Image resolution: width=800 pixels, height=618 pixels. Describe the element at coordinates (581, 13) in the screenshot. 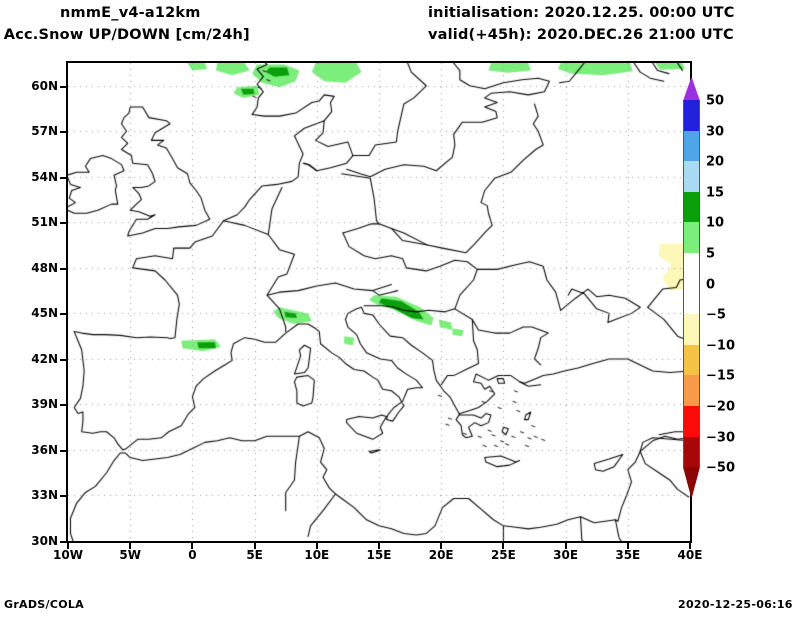

I see `initialisation-label: initialisation: 2020.12.25. 00:00 UTC` at that location.